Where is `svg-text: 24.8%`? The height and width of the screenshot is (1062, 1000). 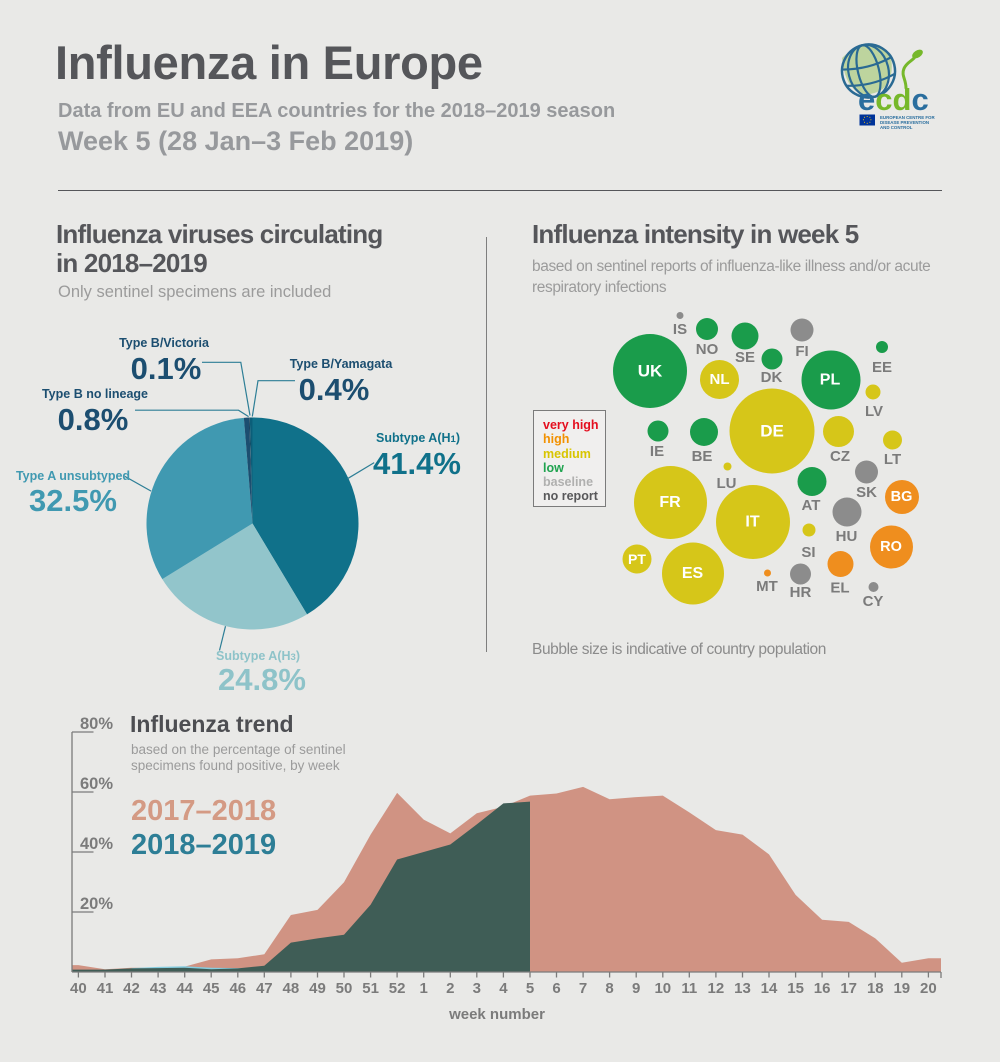 svg-text: 24.8% is located at coordinates (262, 679).